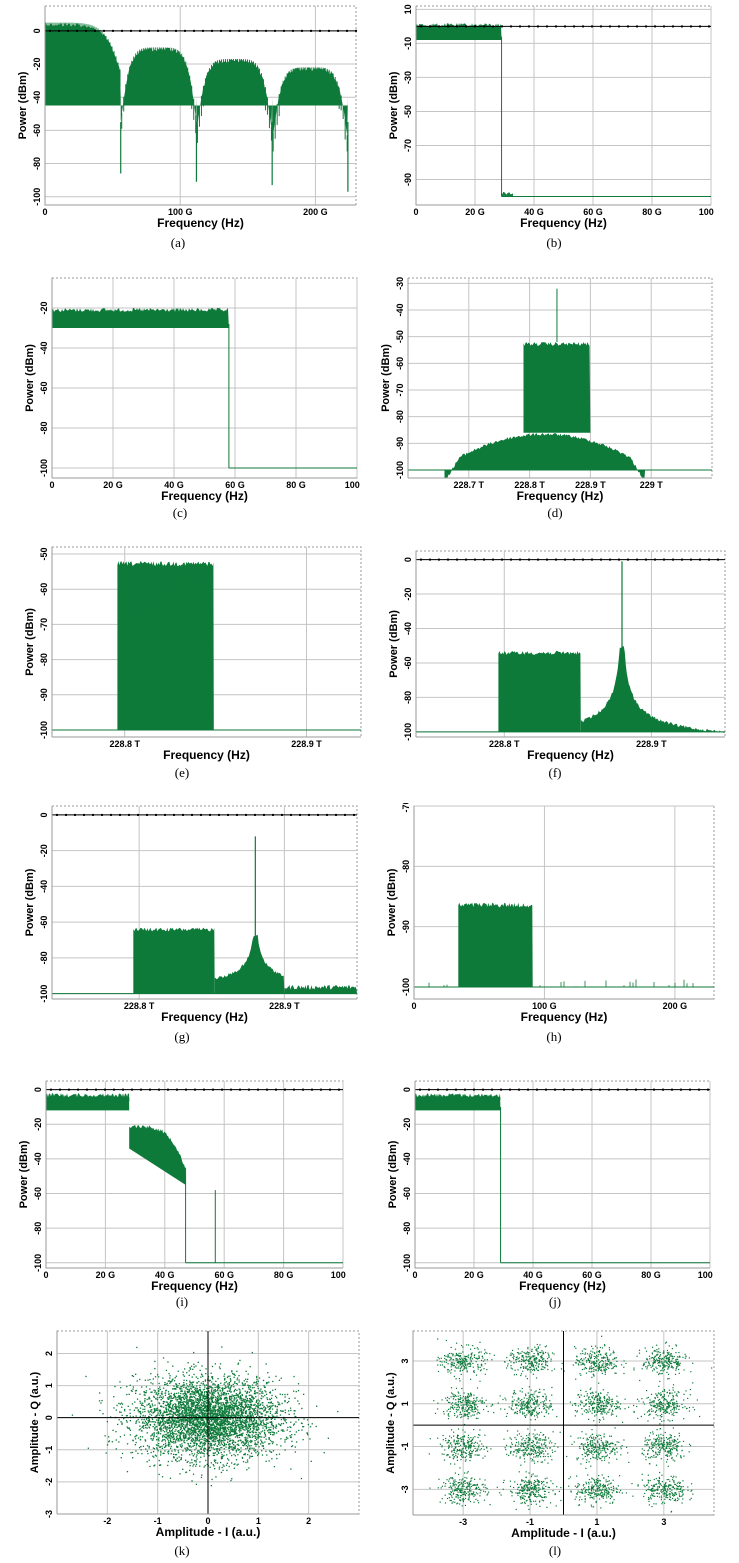 The image size is (739, 1563). Describe the element at coordinates (44, 659) in the screenshot. I see `y-tick-label: -80` at that location.